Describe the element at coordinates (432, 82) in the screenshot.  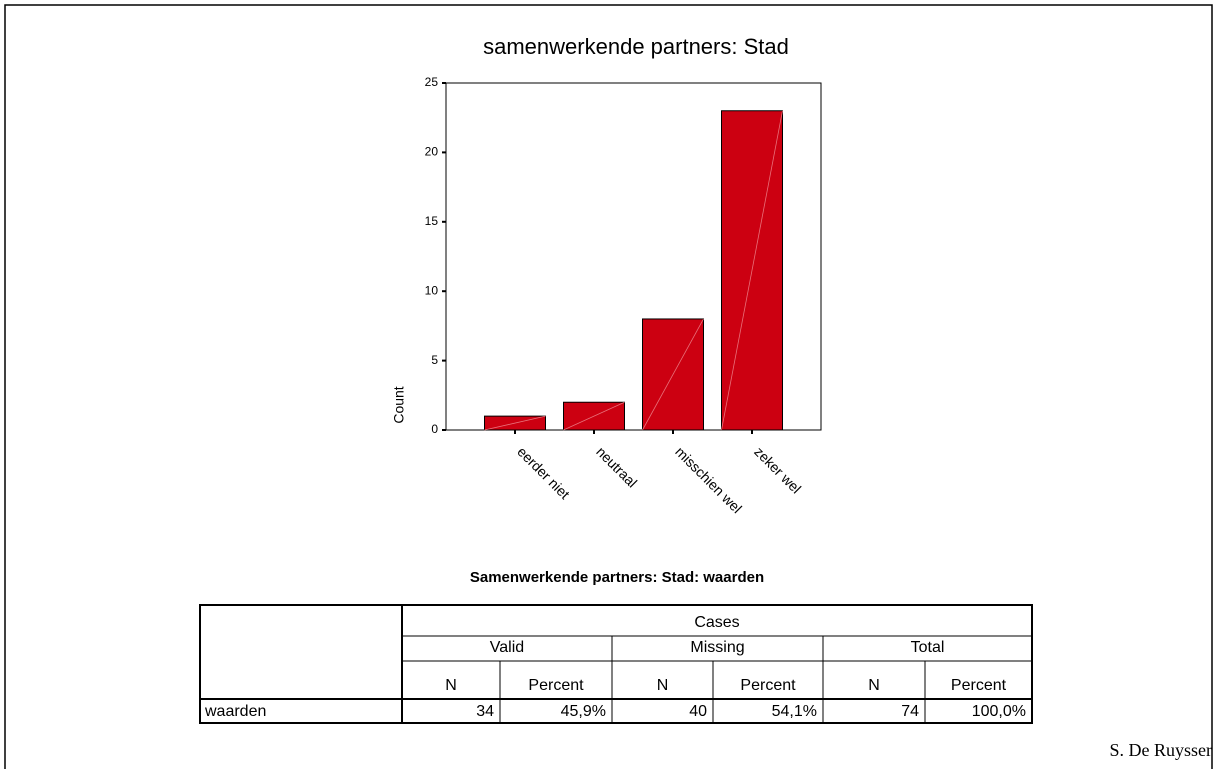
I see `y-tick-label: 25` at that location.